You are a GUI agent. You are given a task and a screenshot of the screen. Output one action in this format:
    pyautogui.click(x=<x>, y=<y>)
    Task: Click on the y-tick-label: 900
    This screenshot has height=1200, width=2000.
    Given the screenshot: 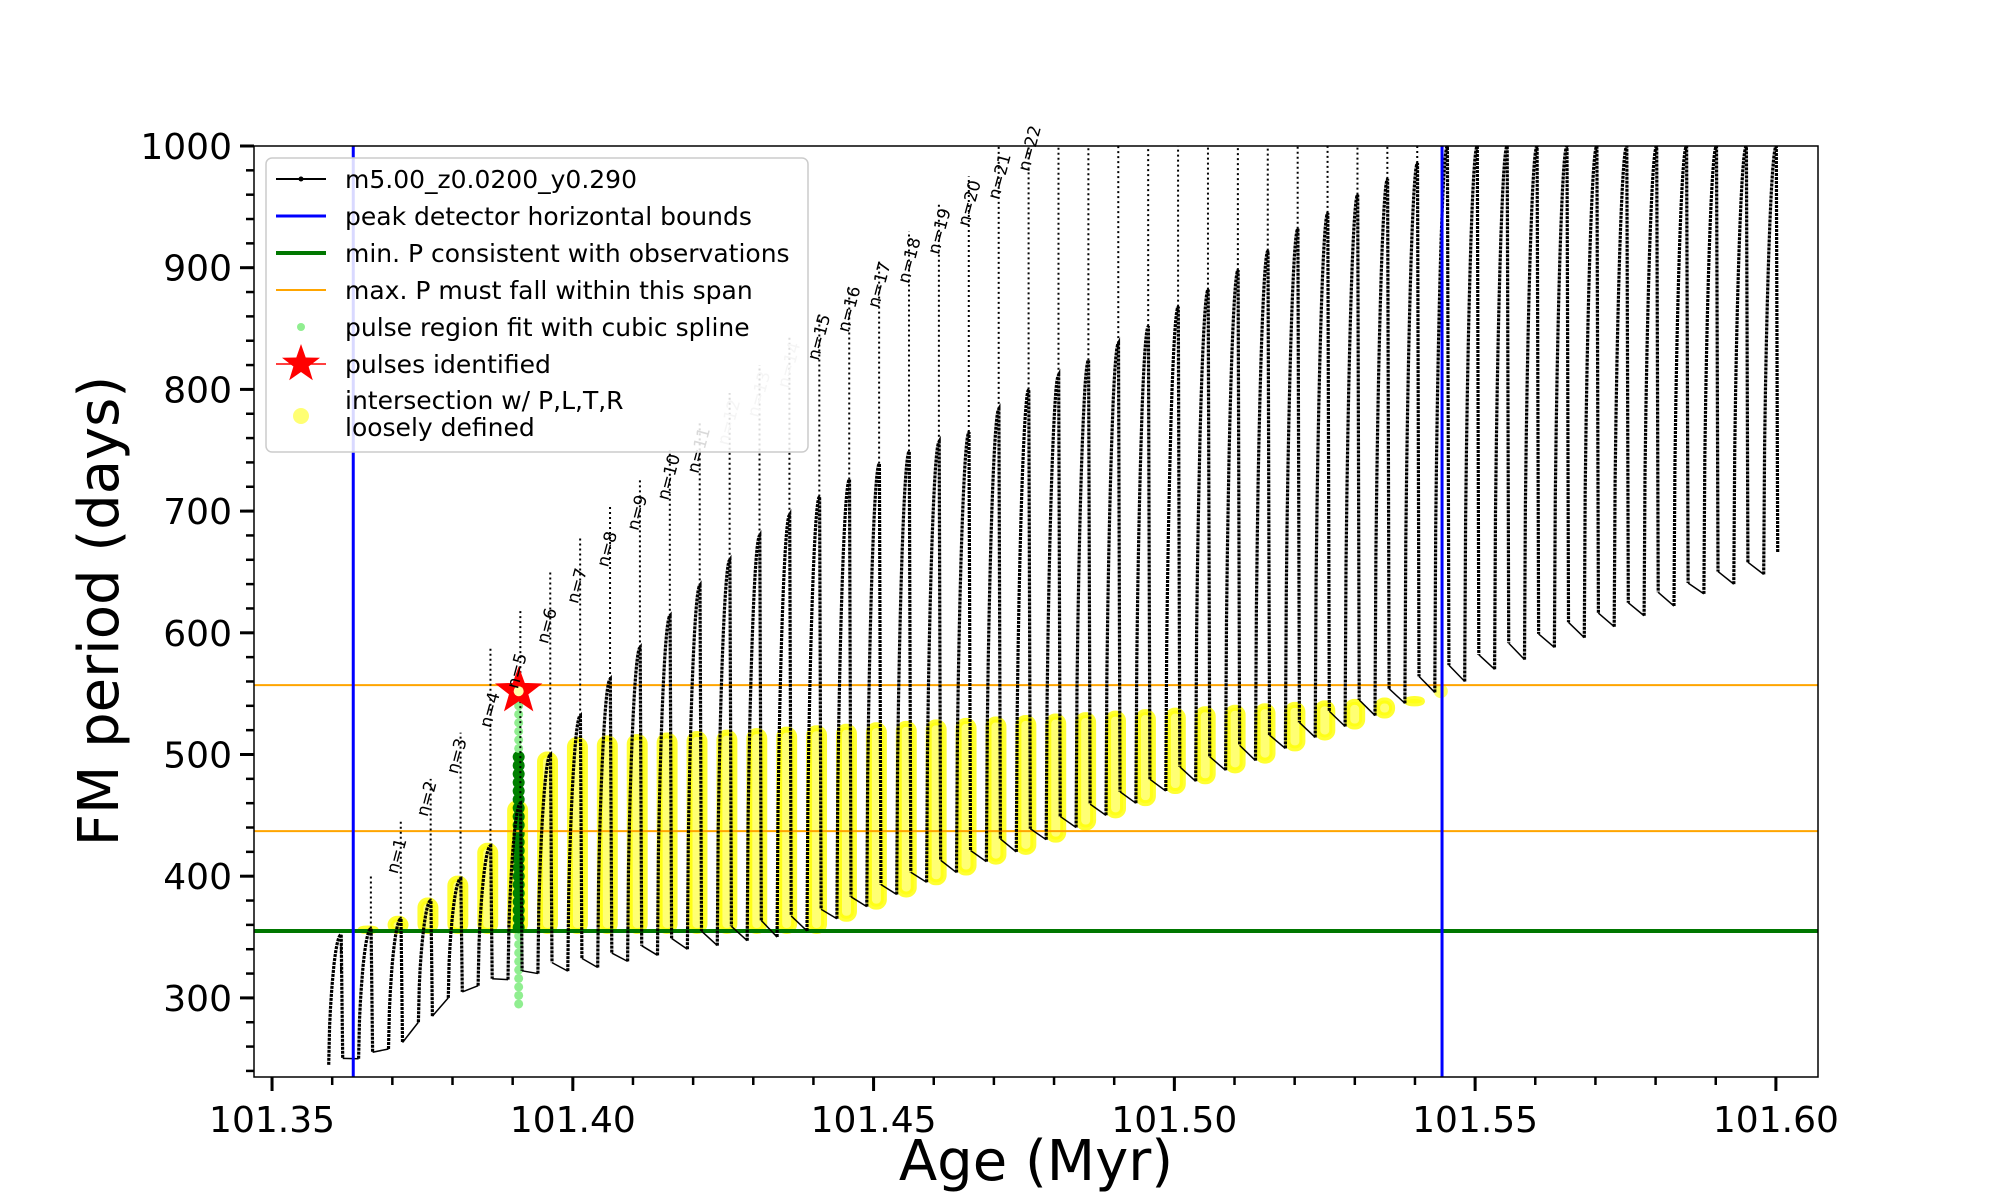 What is the action you would take?
    pyautogui.click(x=197, y=269)
    